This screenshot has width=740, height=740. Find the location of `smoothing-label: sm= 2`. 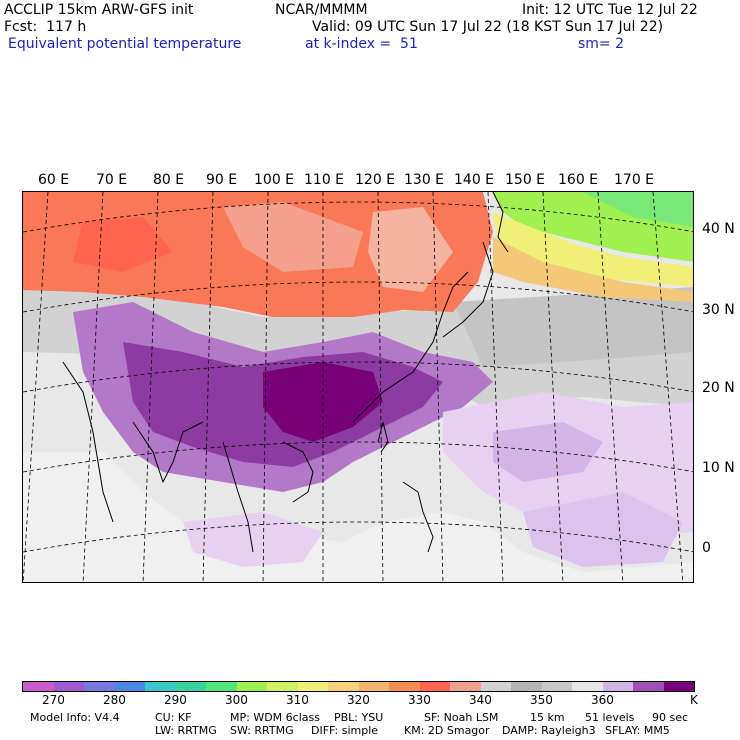

smoothing-label: sm= 2 is located at coordinates (601, 44).